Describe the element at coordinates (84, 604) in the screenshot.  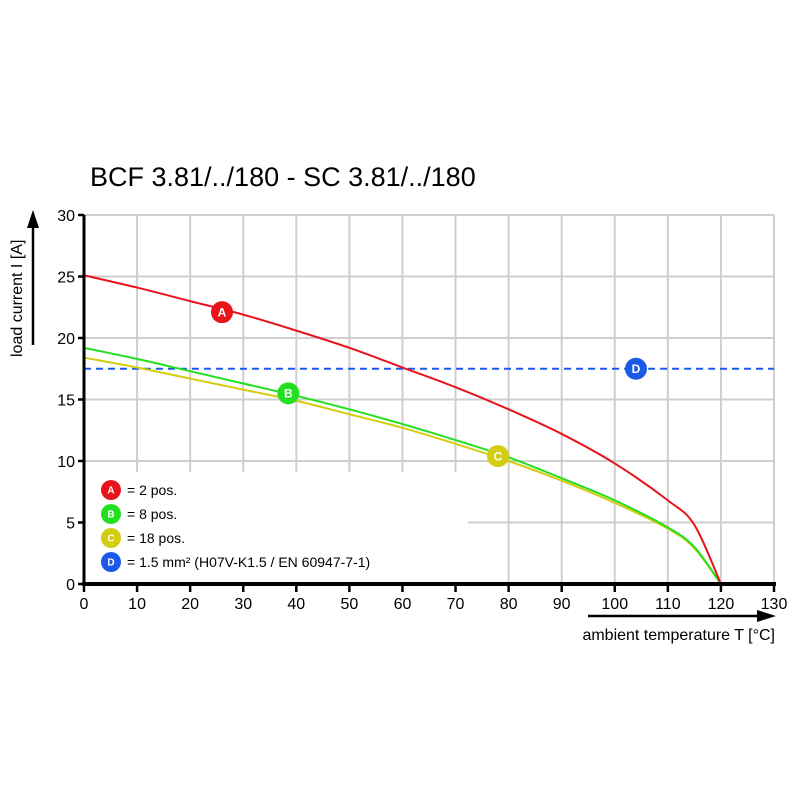
I see `x-tick-label: 0` at that location.